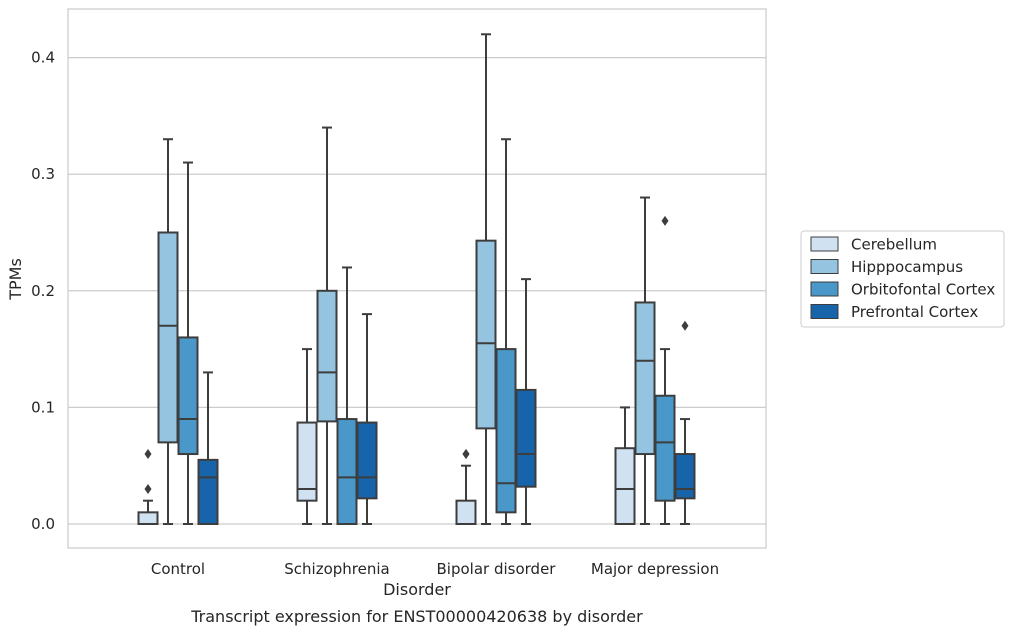 This screenshot has width=1014, height=634. I want to click on y-tick-label: 0.0, so click(43, 524).